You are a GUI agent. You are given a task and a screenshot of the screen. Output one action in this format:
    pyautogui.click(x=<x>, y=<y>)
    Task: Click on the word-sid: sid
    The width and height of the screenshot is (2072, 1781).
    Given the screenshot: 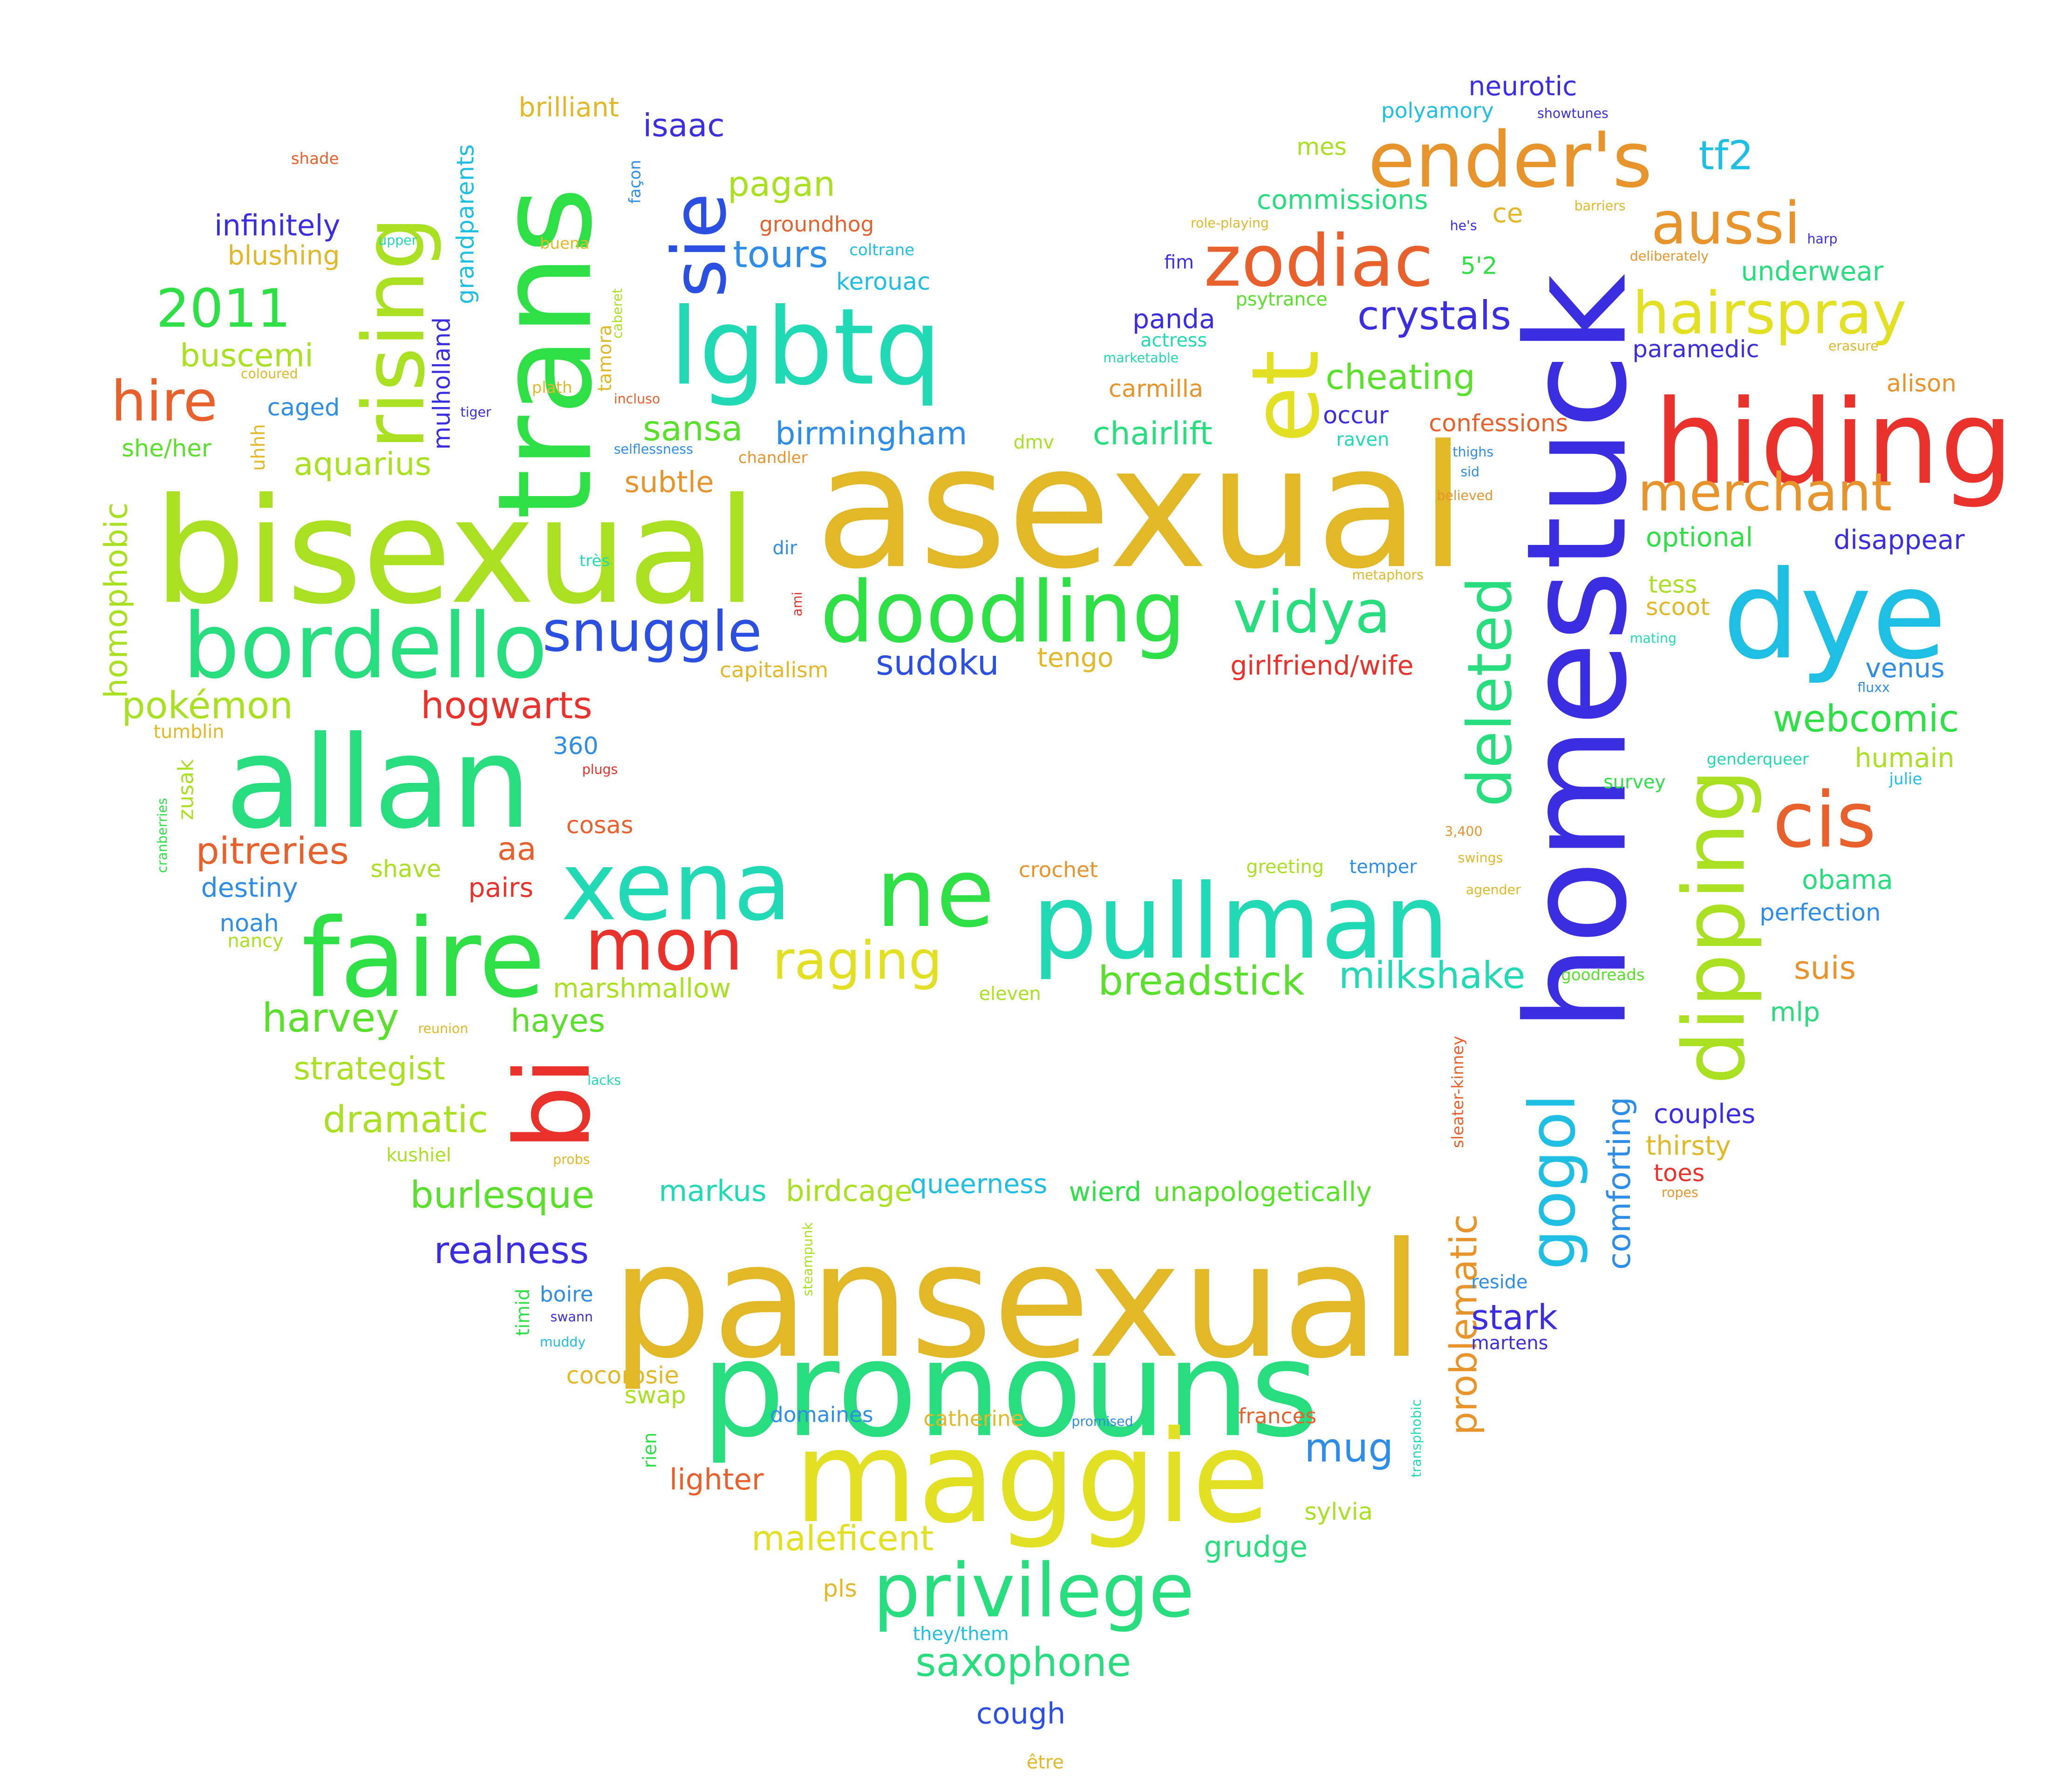 What is the action you would take?
    pyautogui.click(x=1470, y=471)
    